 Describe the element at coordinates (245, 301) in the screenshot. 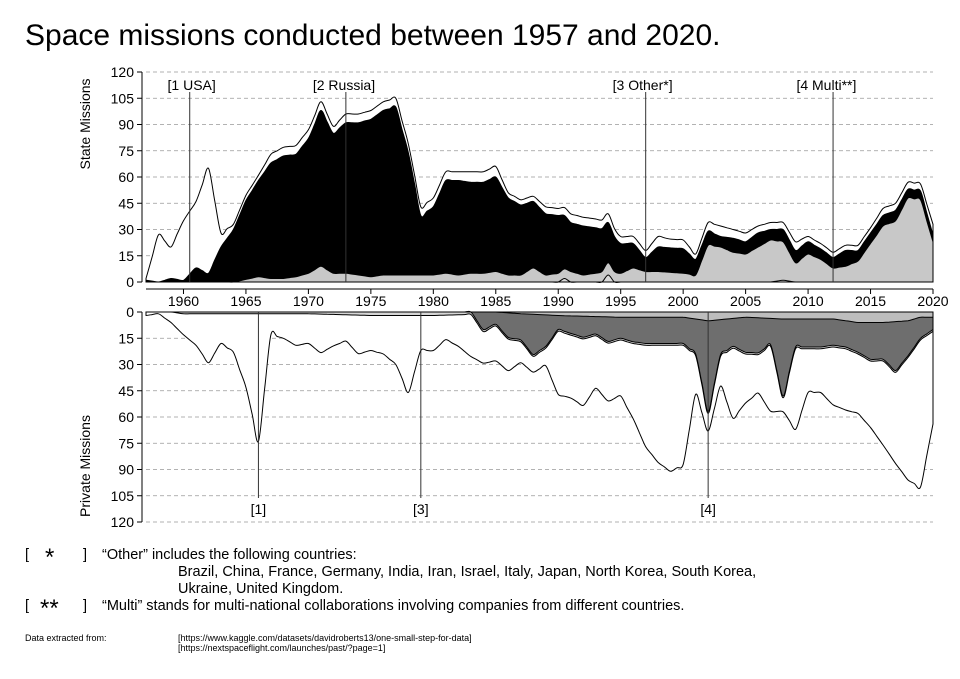

I see `x-tick-label: 1965` at that location.